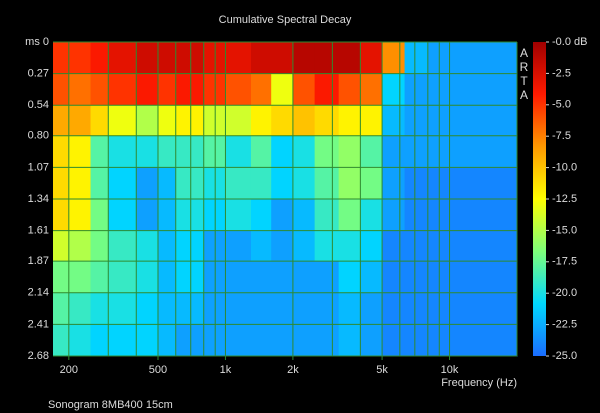 Image resolution: width=600 pixels, height=413 pixels. I want to click on colorbar-tick-label: -12.5, so click(564, 199).